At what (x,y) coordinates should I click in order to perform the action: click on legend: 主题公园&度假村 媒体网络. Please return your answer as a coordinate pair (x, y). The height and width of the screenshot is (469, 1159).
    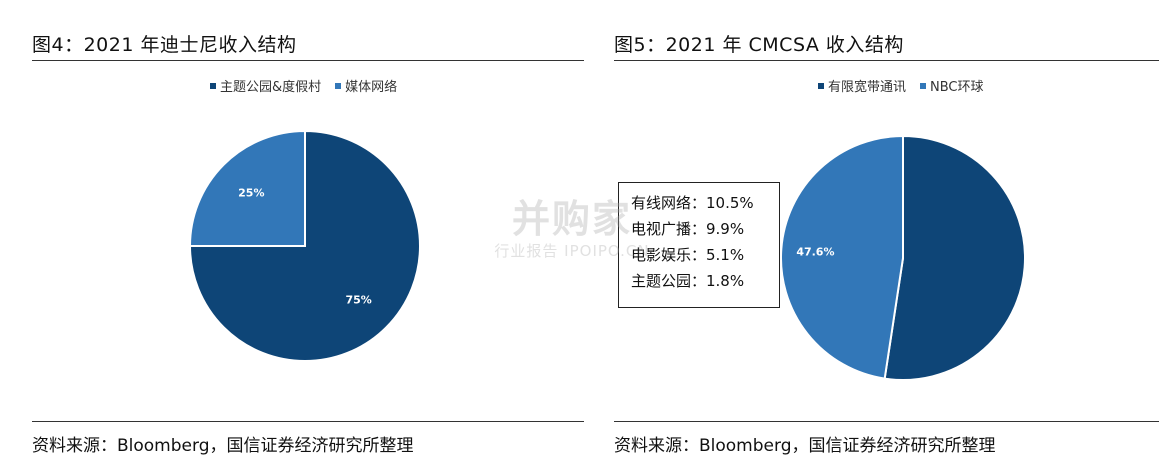
    Looking at the image, I should click on (303, 85).